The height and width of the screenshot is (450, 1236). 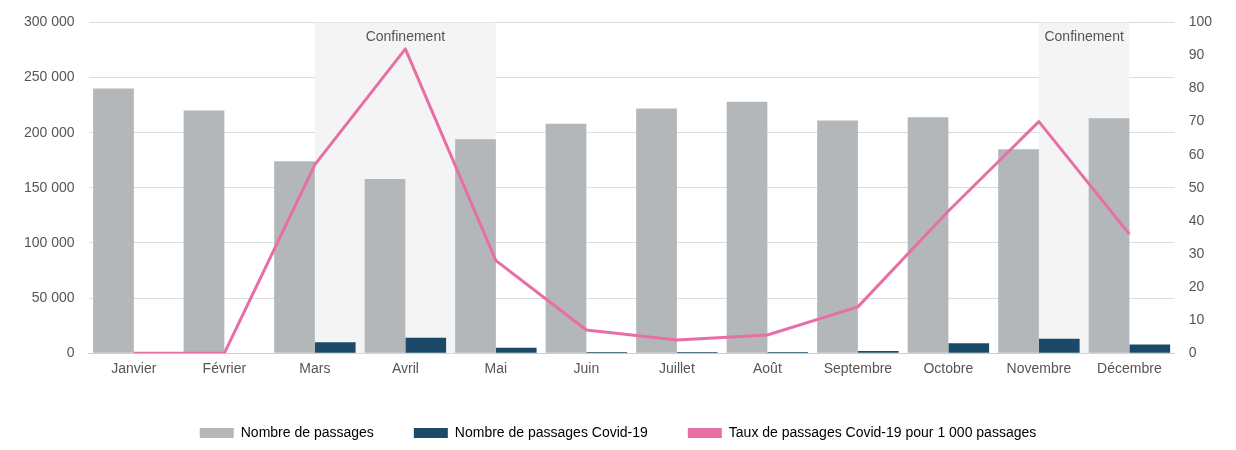 What do you see at coordinates (1196, 219) in the screenshot?
I see `y2-tick-label: 40` at bounding box center [1196, 219].